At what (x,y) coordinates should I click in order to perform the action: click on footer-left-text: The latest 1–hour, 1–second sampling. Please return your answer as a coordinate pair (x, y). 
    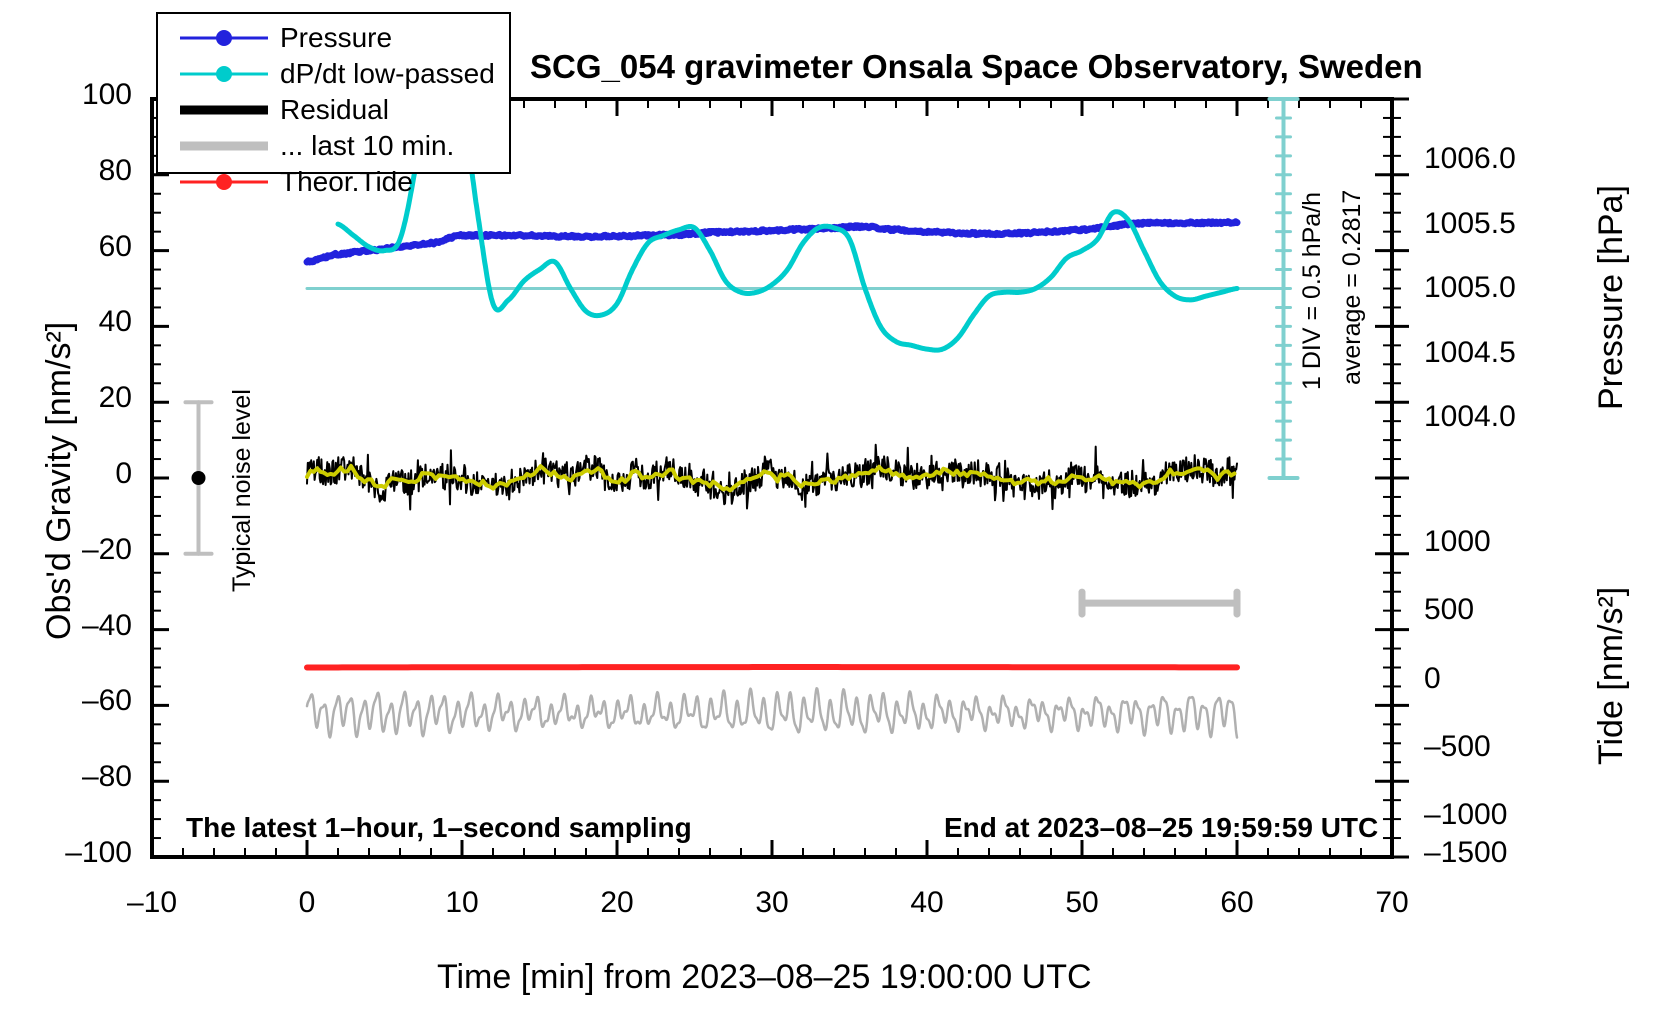
    Looking at the image, I should click on (439, 827).